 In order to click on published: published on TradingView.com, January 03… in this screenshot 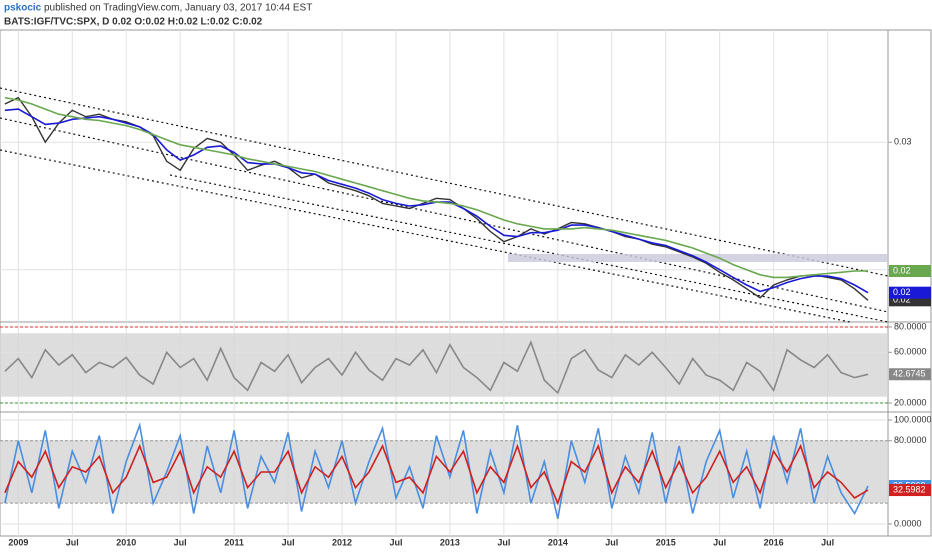, I will do `click(178, 8)`.